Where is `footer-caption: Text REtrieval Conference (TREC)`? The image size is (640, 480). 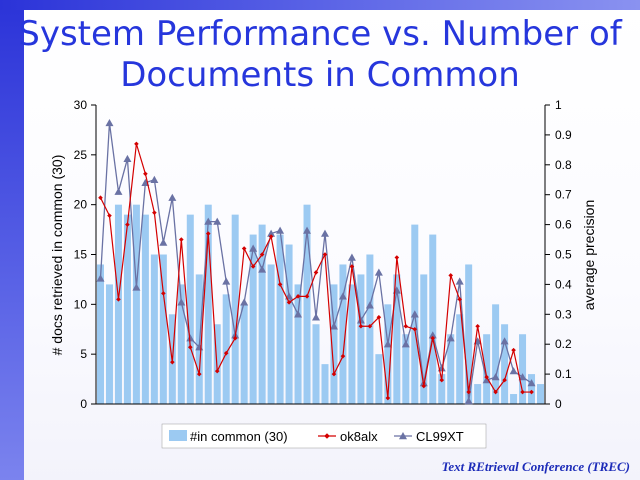 footer-caption: Text REtrieval Conference (TREC) is located at coordinates (535, 466).